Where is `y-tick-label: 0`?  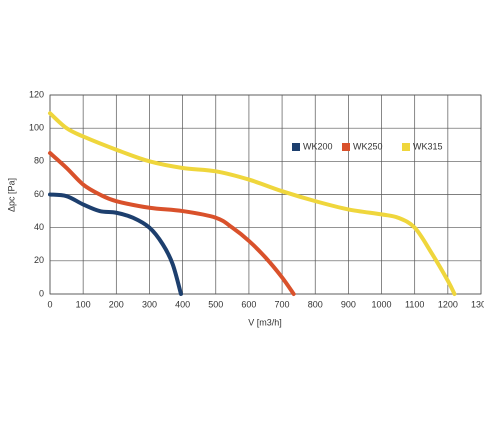
y-tick-label: 0 is located at coordinates (41, 293).